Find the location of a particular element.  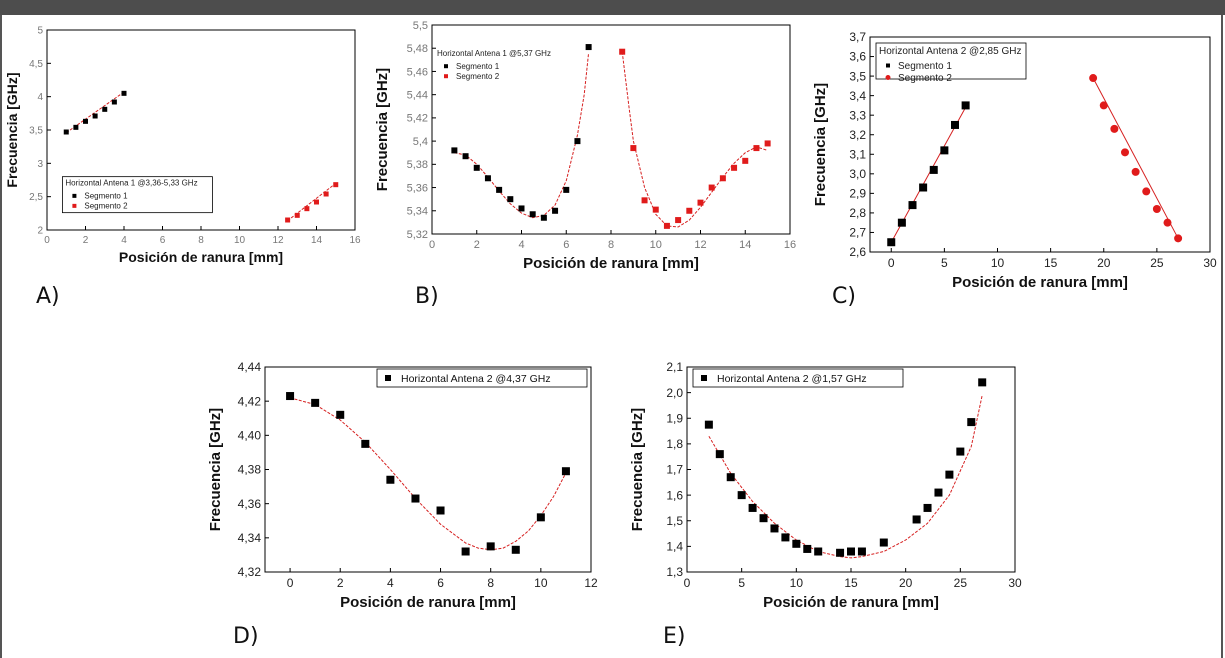

y-tick-label: 5,4 is located at coordinates (420, 142).